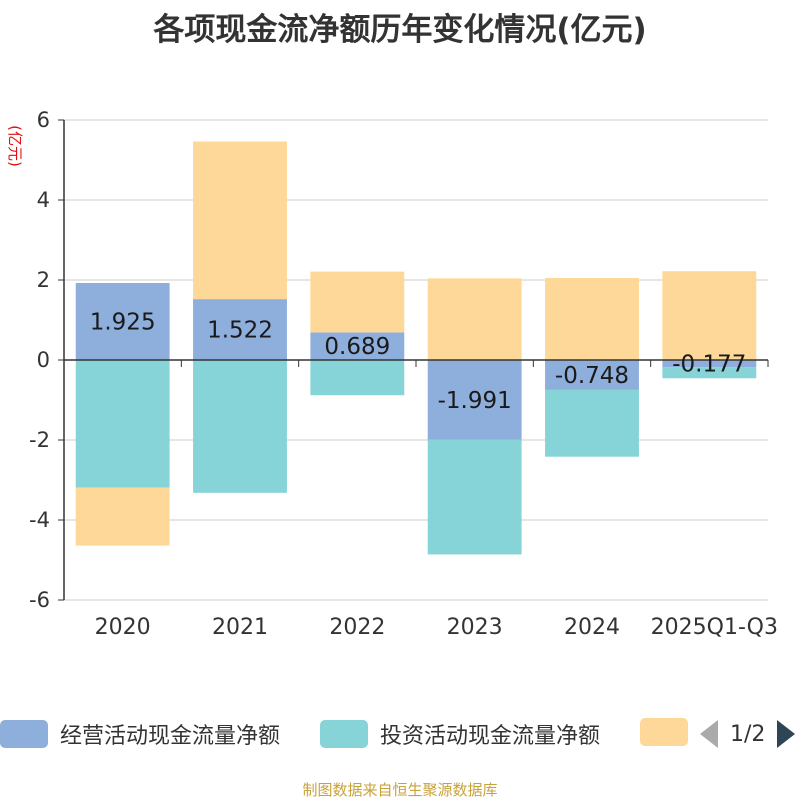  What do you see at coordinates (43, 360) in the screenshot?
I see `y-tick-label: 0` at bounding box center [43, 360].